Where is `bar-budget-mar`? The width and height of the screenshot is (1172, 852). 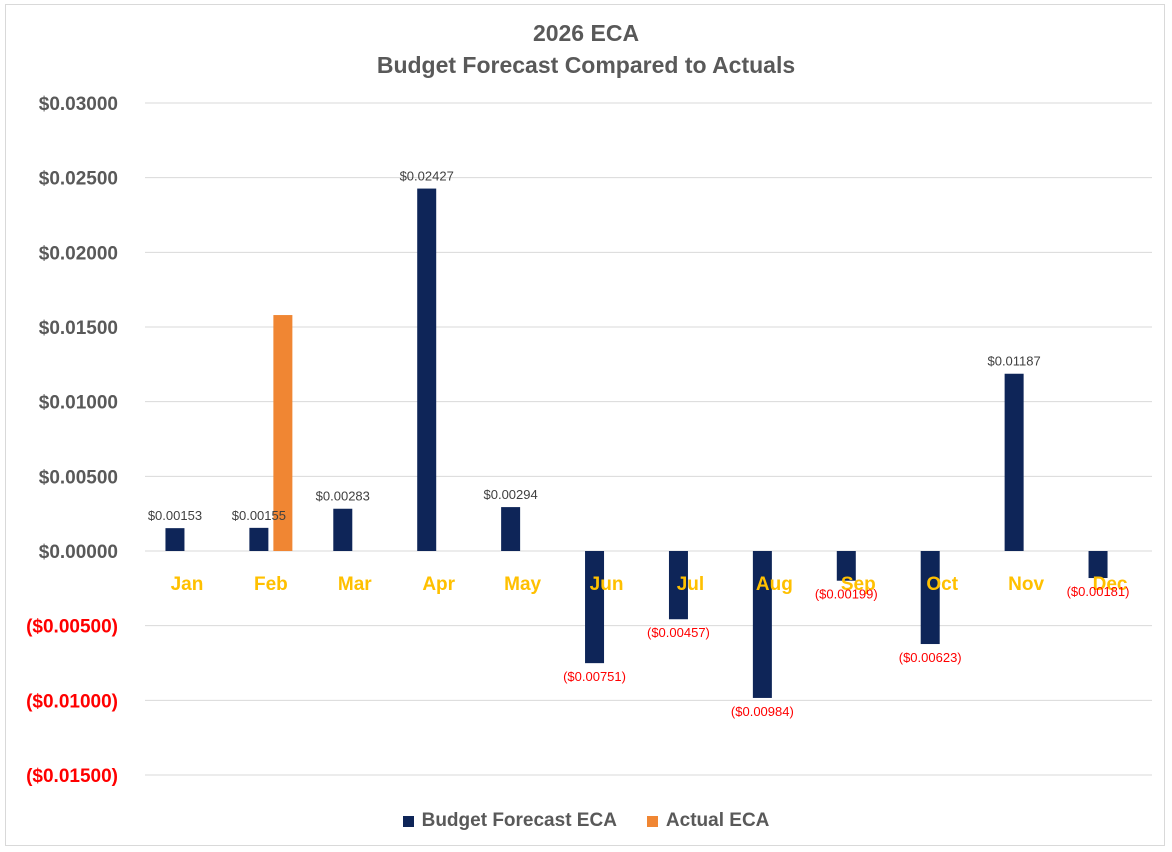
bar-budget-mar is located at coordinates (343, 529).